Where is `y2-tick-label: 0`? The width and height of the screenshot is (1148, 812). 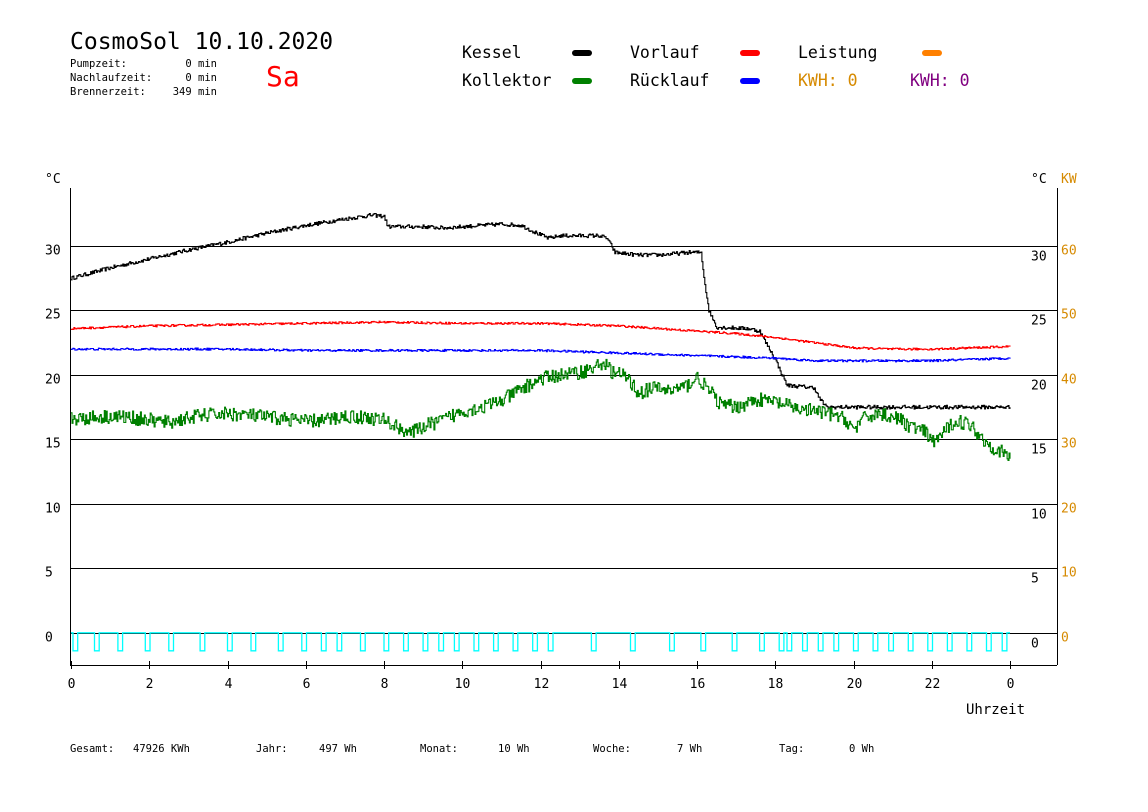
y2-tick-label: 0 is located at coordinates (1065, 638).